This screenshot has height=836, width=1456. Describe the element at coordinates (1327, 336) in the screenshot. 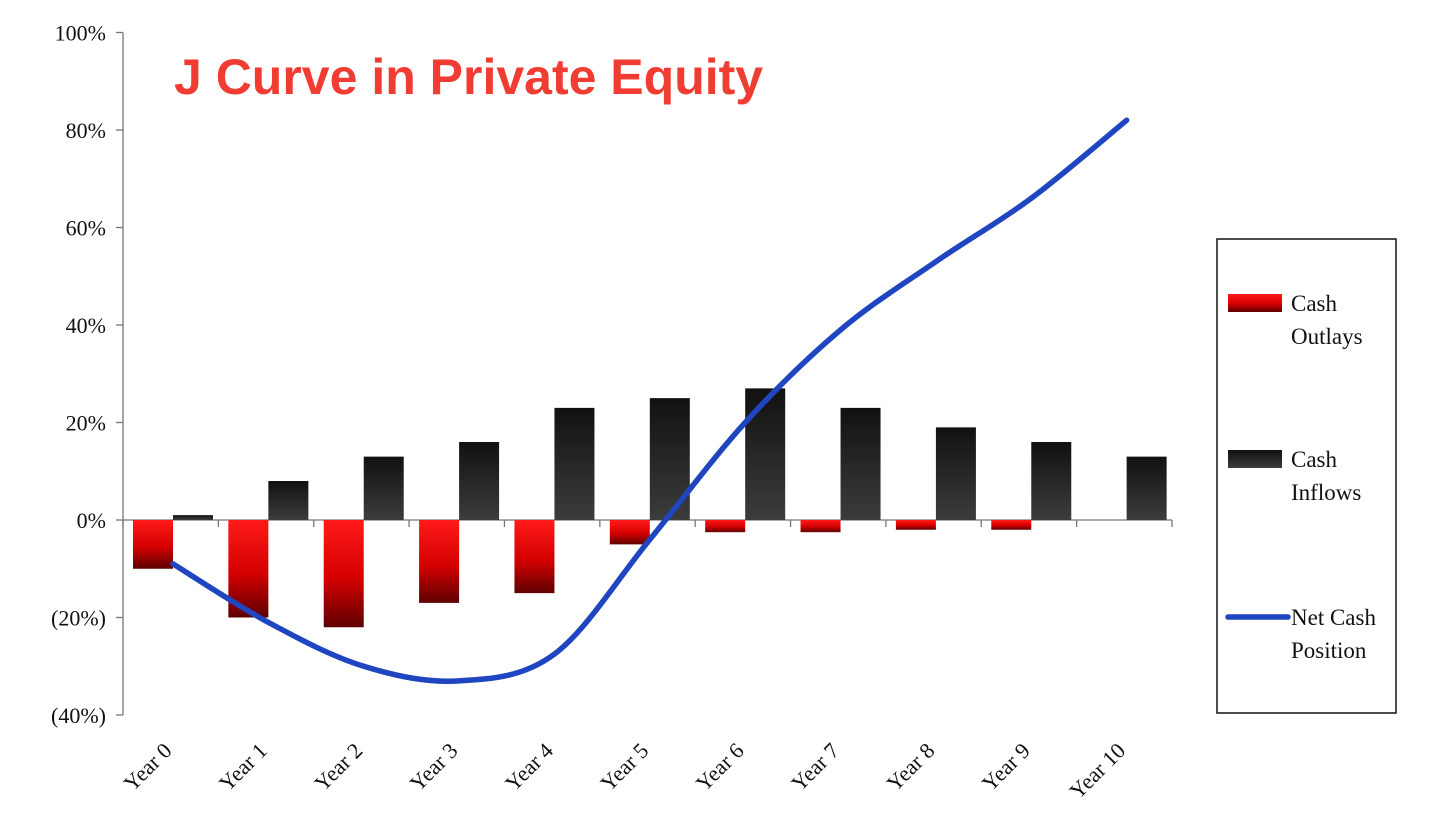

I see `legend-item-cash-outlays-label: Outlays` at that location.